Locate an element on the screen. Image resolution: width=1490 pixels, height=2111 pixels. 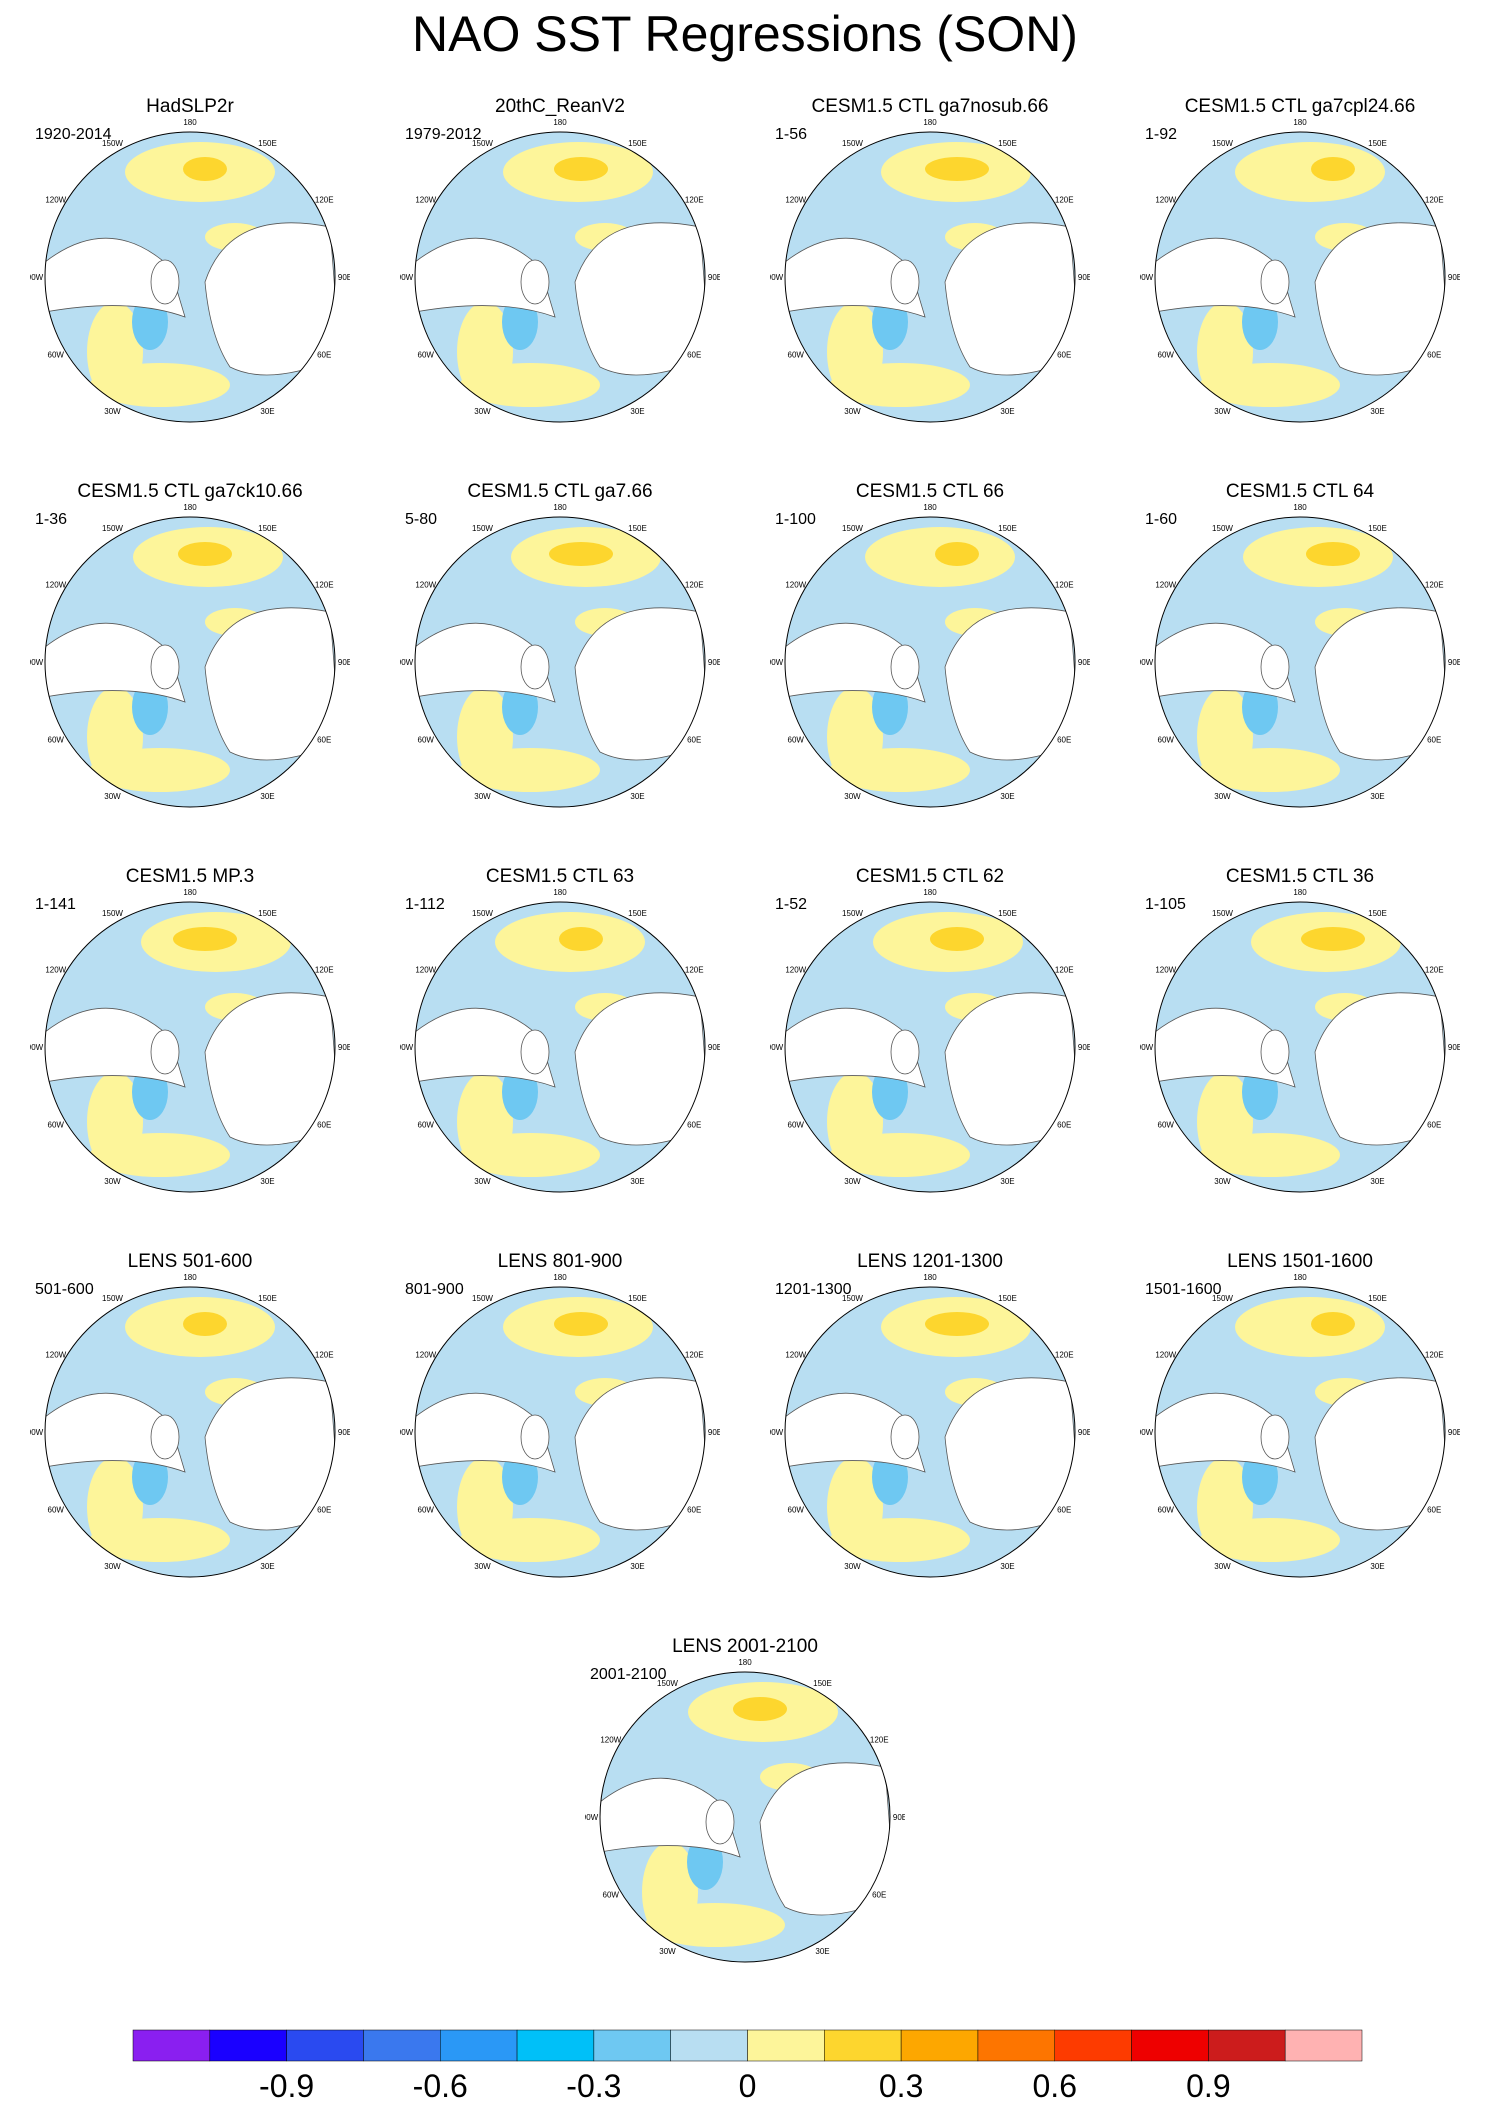
panel-years: 1920-2014 is located at coordinates (73, 134).